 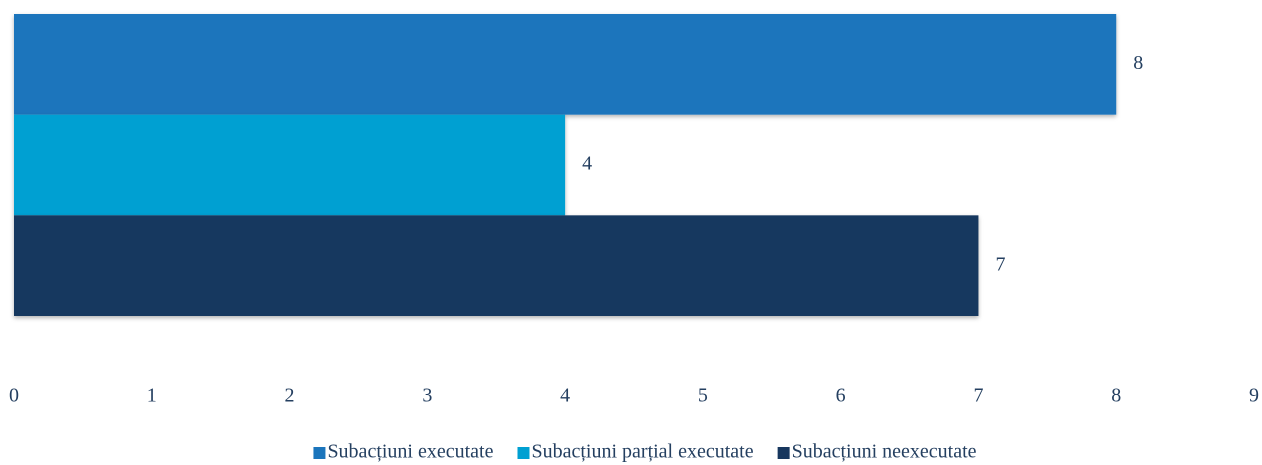 What do you see at coordinates (14, 396) in the screenshot?
I see `x-tick-label: 0` at bounding box center [14, 396].